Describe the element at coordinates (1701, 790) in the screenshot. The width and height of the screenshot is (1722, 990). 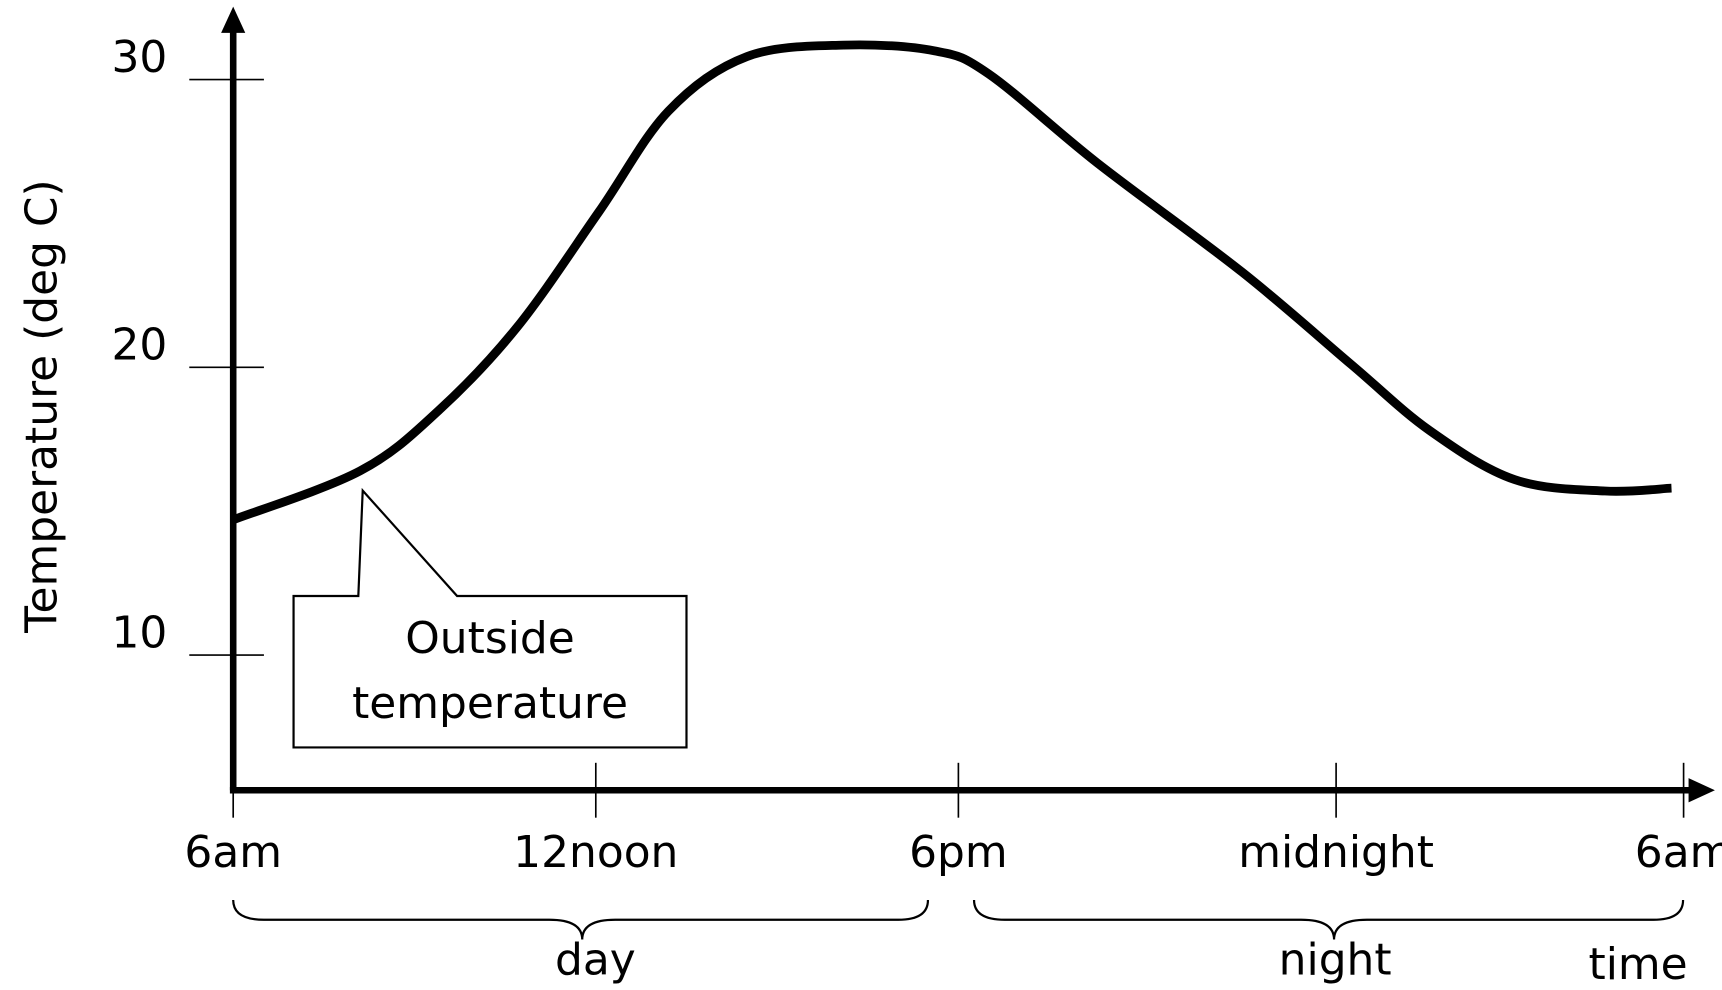
I see `x-arrow` at that location.